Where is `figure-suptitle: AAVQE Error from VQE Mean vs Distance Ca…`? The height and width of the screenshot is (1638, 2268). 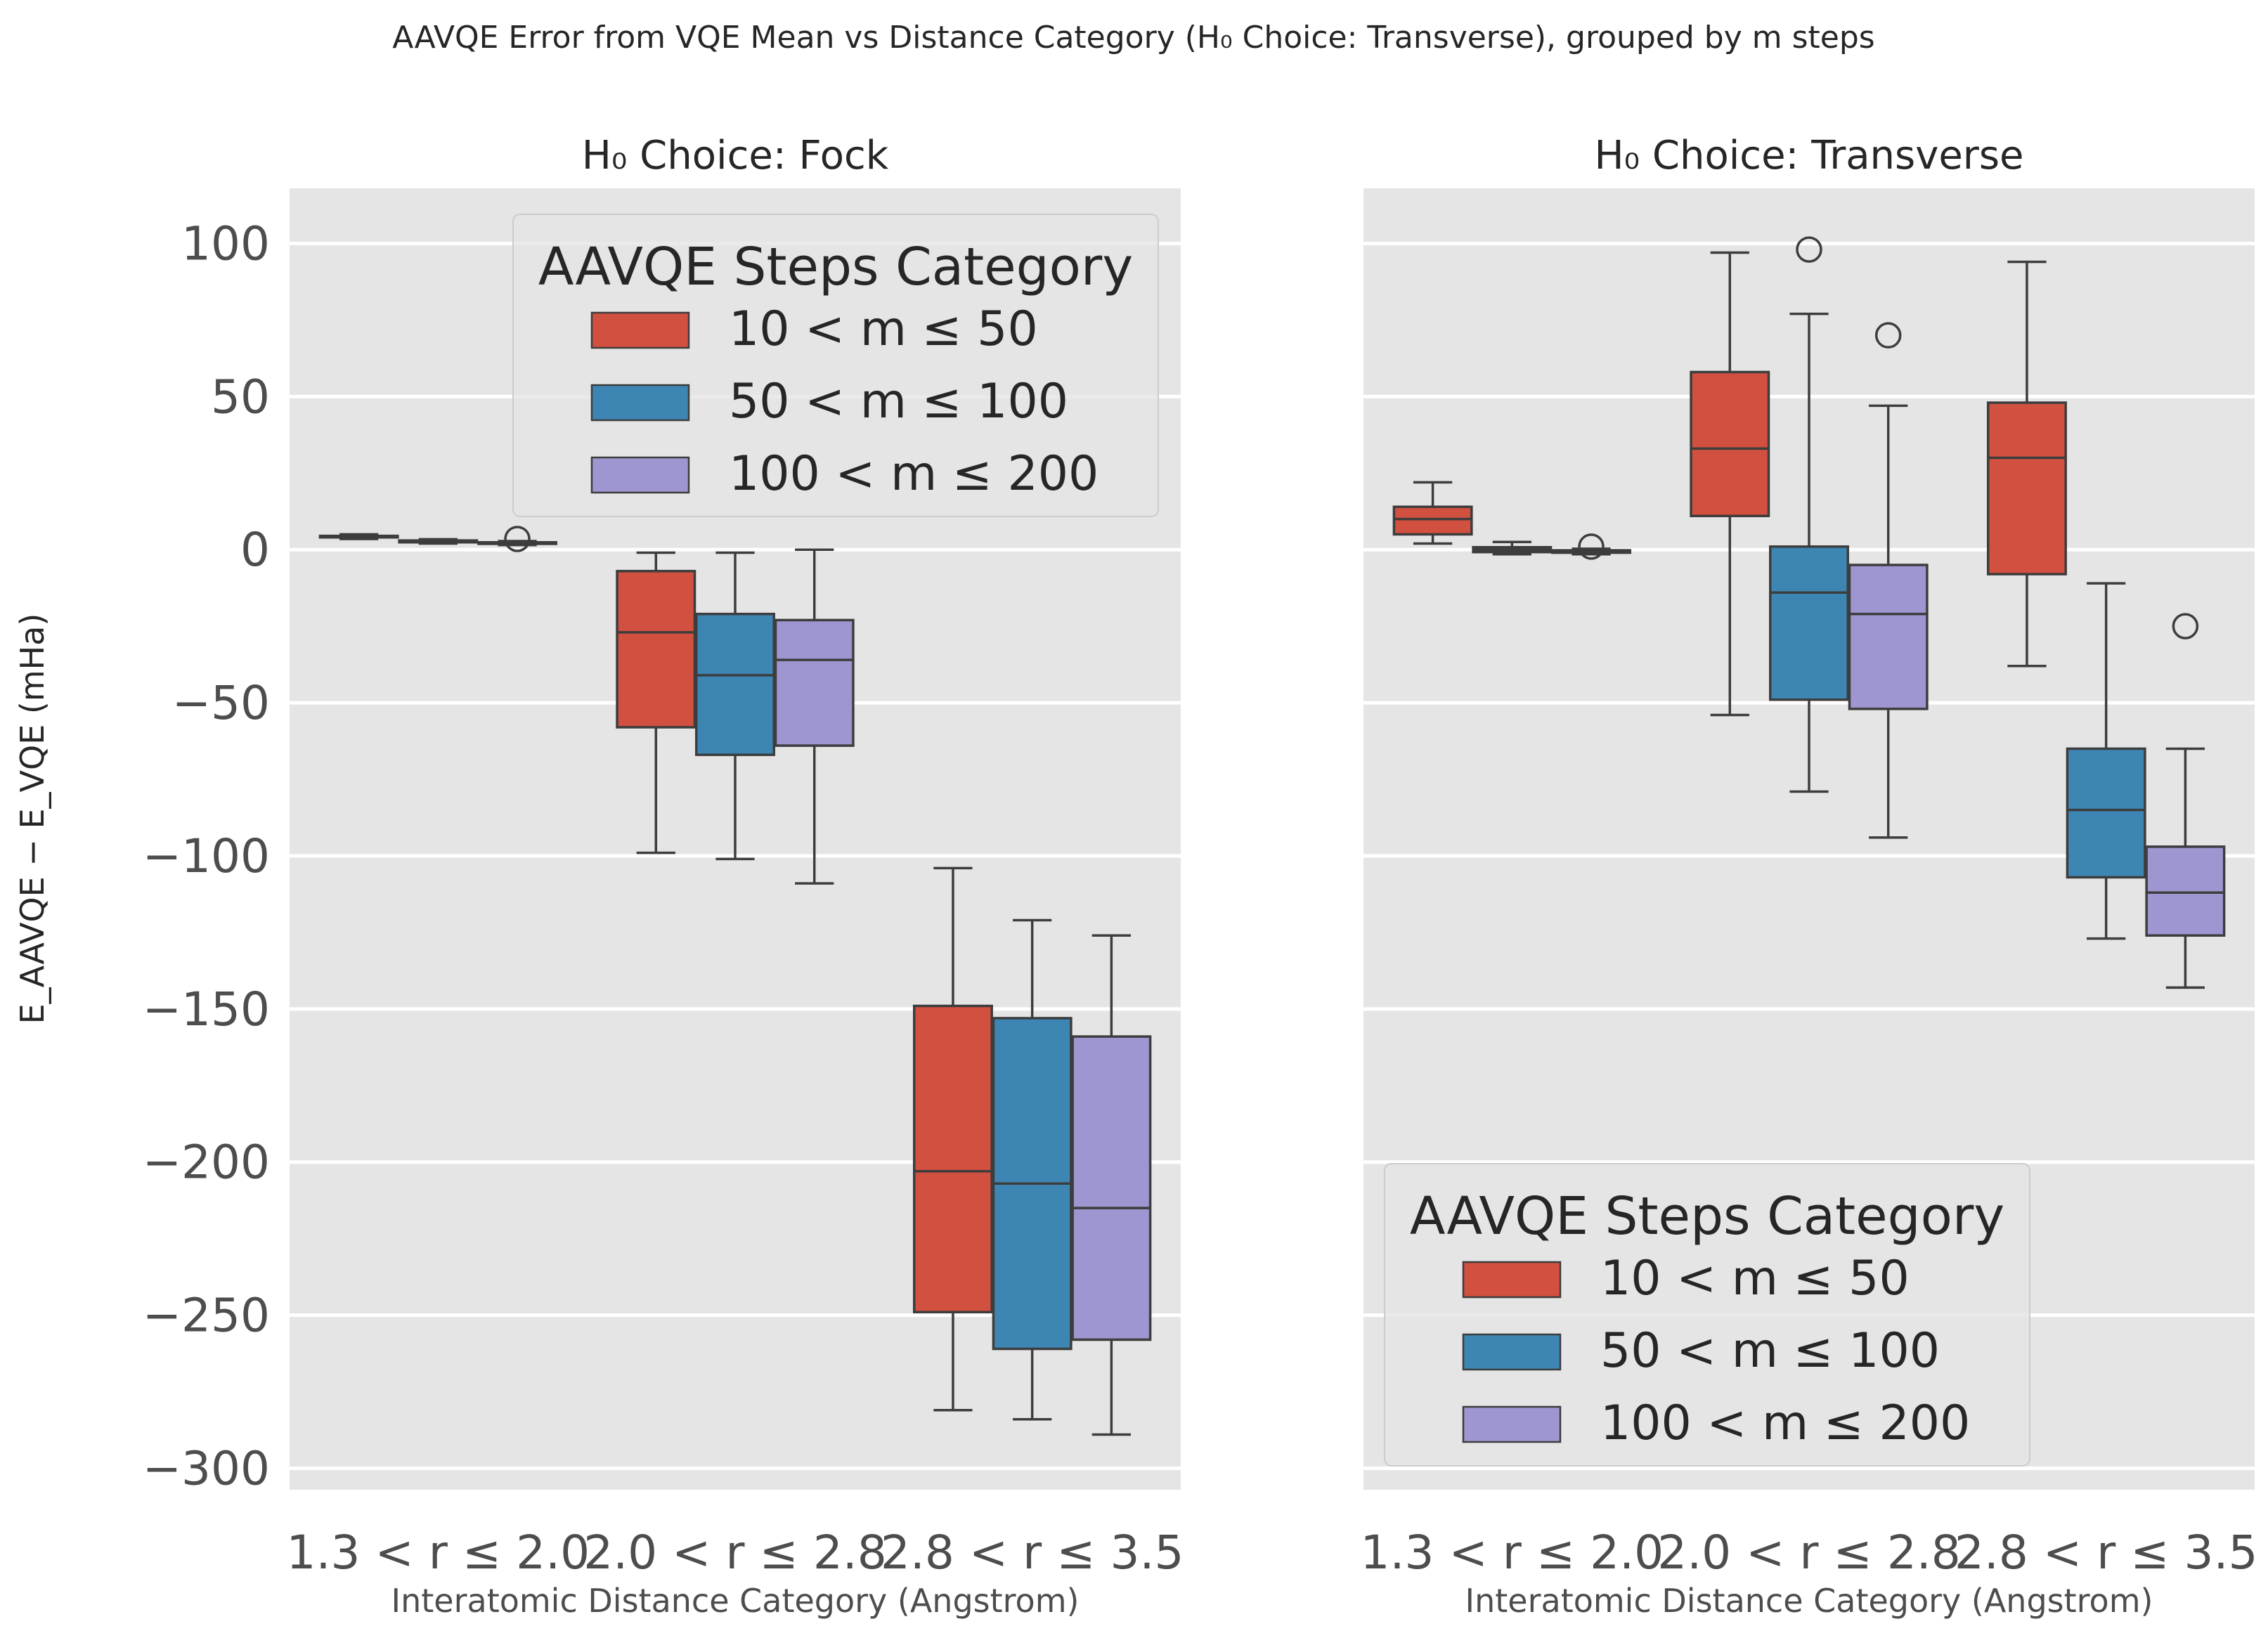
figure-suptitle: AAVQE Error from VQE Mean vs Distance Ca… is located at coordinates (1133, 38).